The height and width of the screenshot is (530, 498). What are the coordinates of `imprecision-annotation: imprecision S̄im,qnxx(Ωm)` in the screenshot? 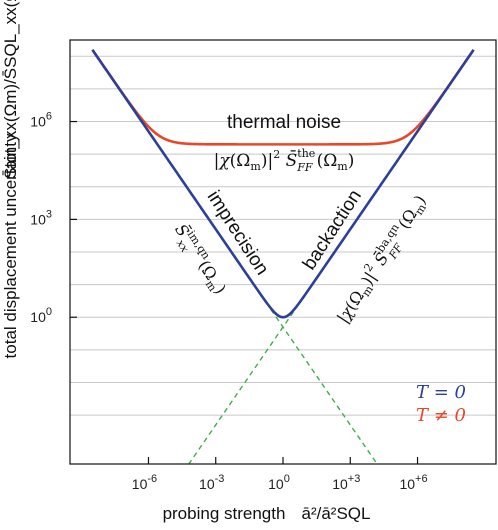 It's located at (220, 243).